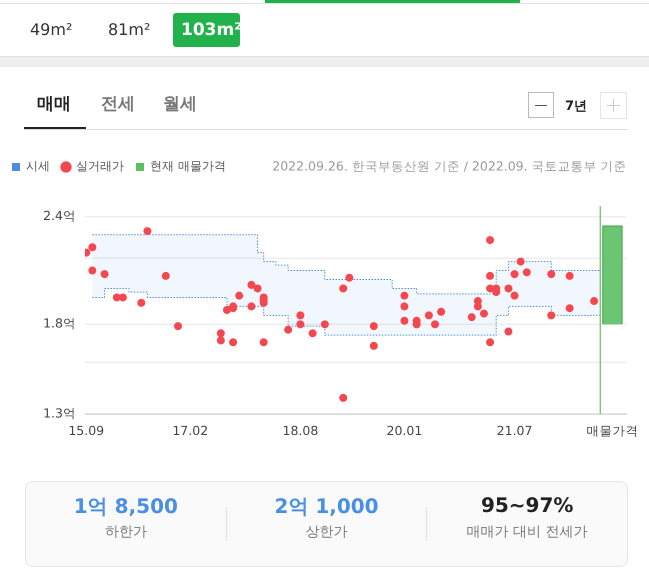  Describe the element at coordinates (51, 29) in the screenshot. I see `text: 49m²` at that location.